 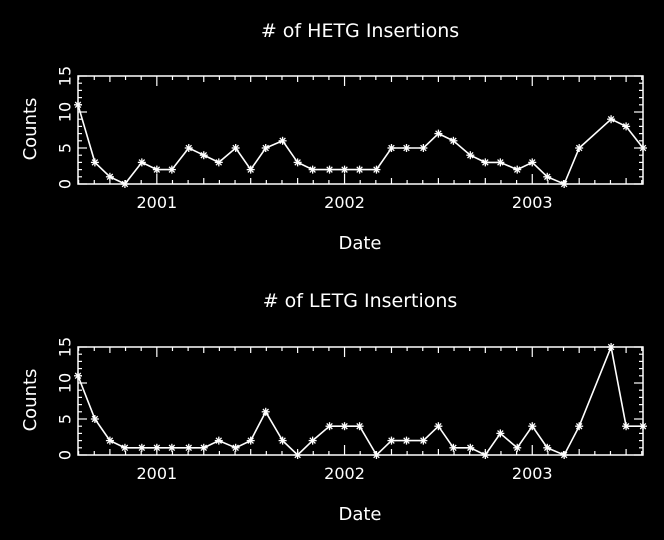 What do you see at coordinates (156, 202) in the screenshot?
I see `hetg-xtick-label: 2001` at bounding box center [156, 202].